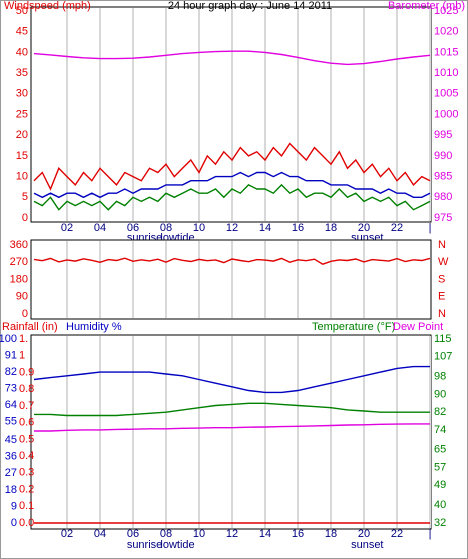  I want to click on y2-tick-label: 980, so click(443, 197).